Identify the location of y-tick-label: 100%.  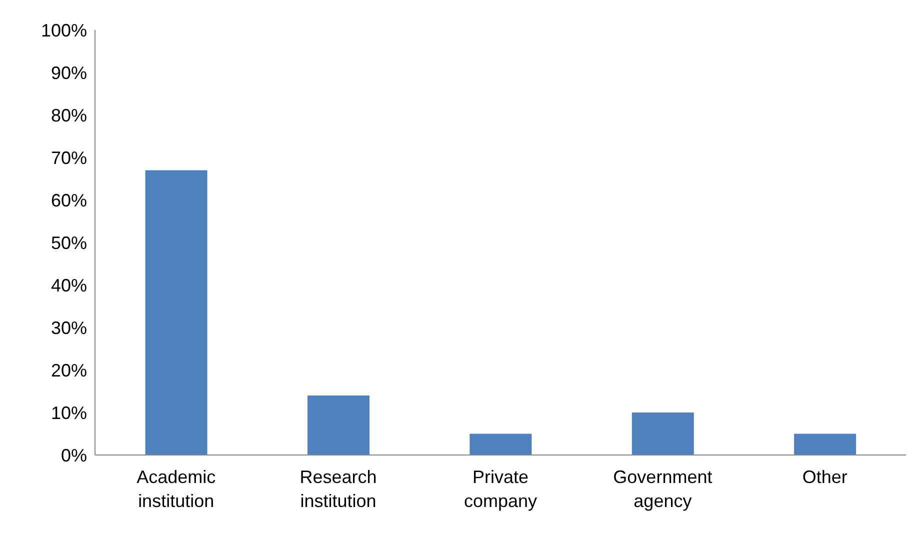
(63, 30).